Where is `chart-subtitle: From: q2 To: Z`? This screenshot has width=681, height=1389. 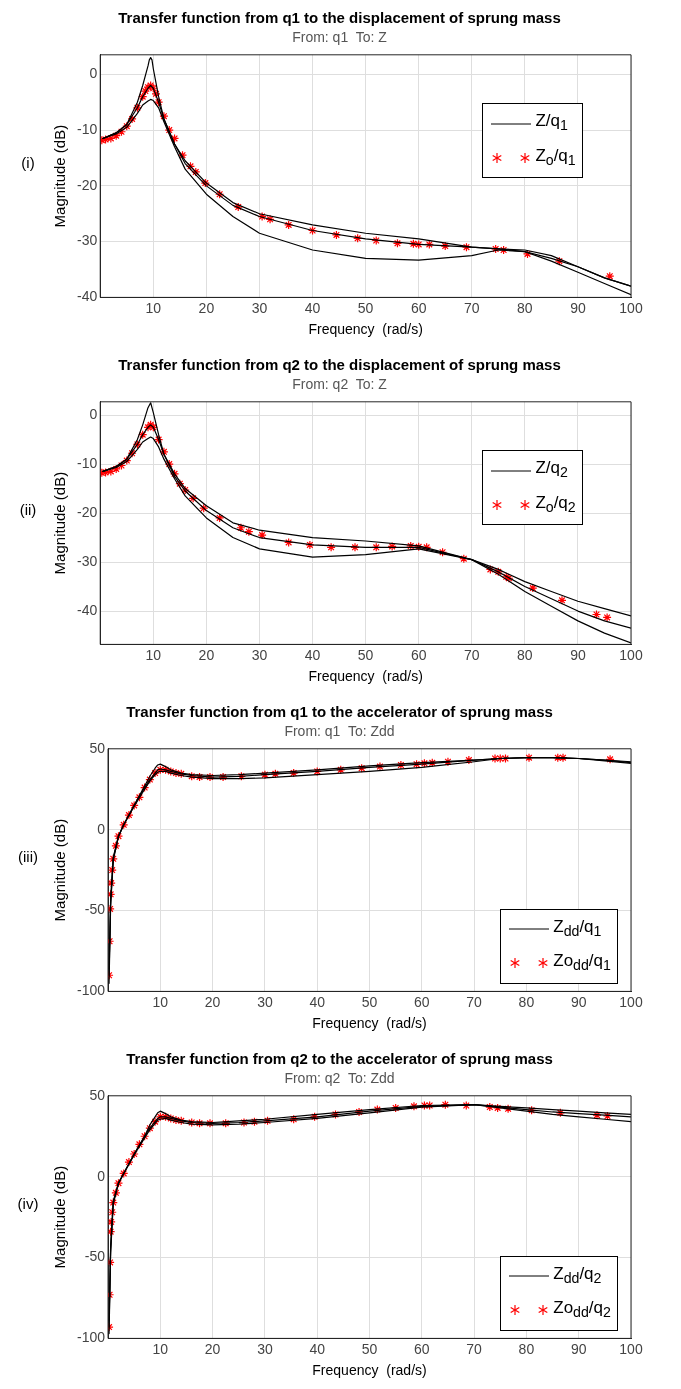
chart-subtitle: From: q2 To: Z is located at coordinates (340, 384).